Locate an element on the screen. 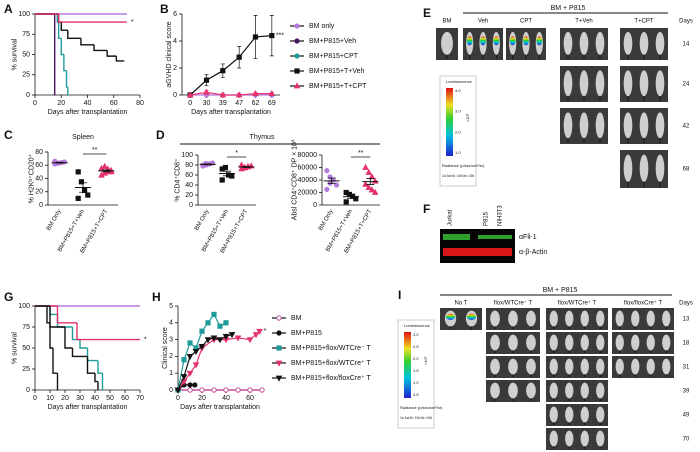 This screenshot has height=452, width=700. group-title: Thymus is located at coordinates (262, 137).